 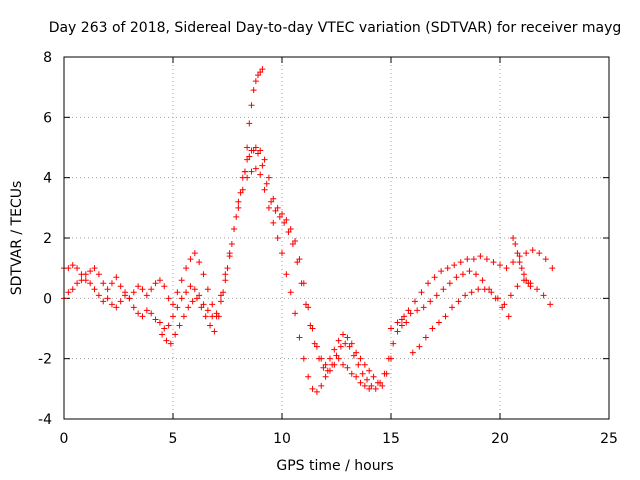 I want to click on y-tick-label: -4, so click(x=45, y=420).